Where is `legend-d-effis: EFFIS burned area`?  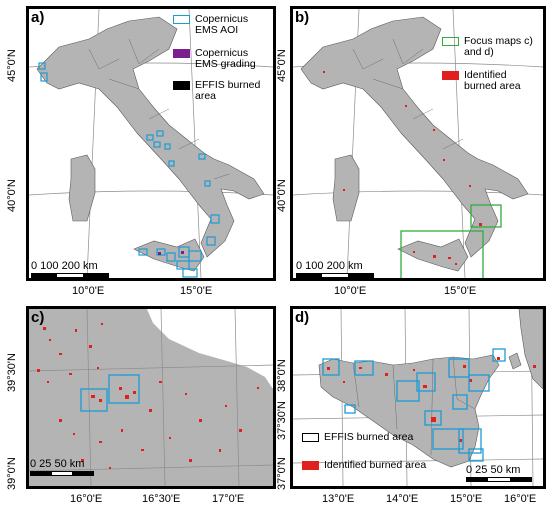 legend-d-effis: EFFIS burned area is located at coordinates (367, 437).